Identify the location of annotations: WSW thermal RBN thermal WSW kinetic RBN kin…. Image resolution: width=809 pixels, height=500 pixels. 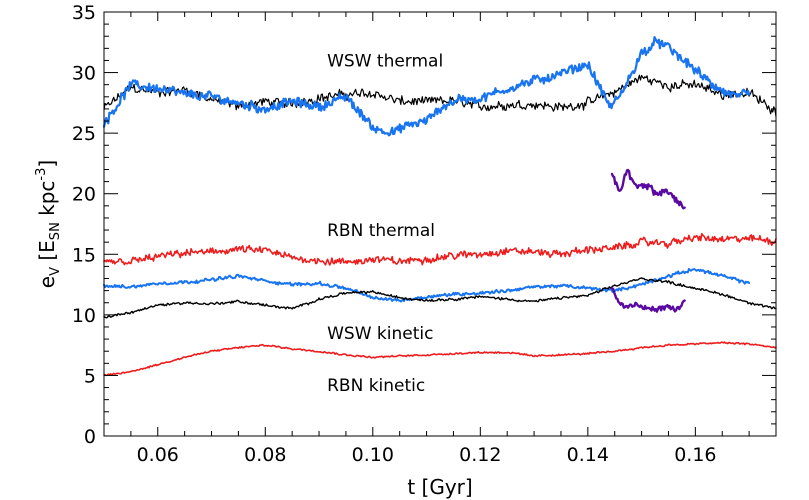
(385, 224).